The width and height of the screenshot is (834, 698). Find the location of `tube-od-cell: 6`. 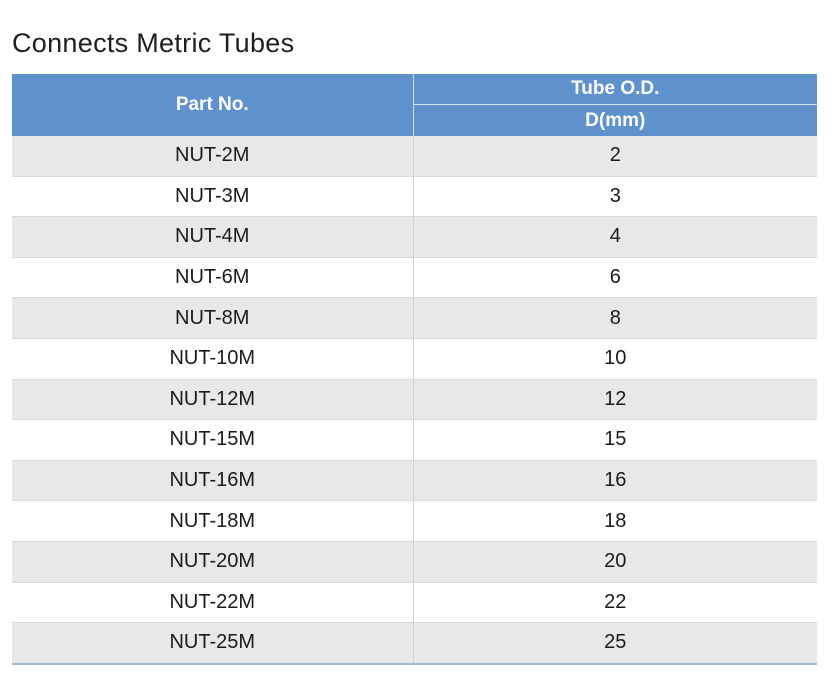

tube-od-cell: 6 is located at coordinates (615, 278).